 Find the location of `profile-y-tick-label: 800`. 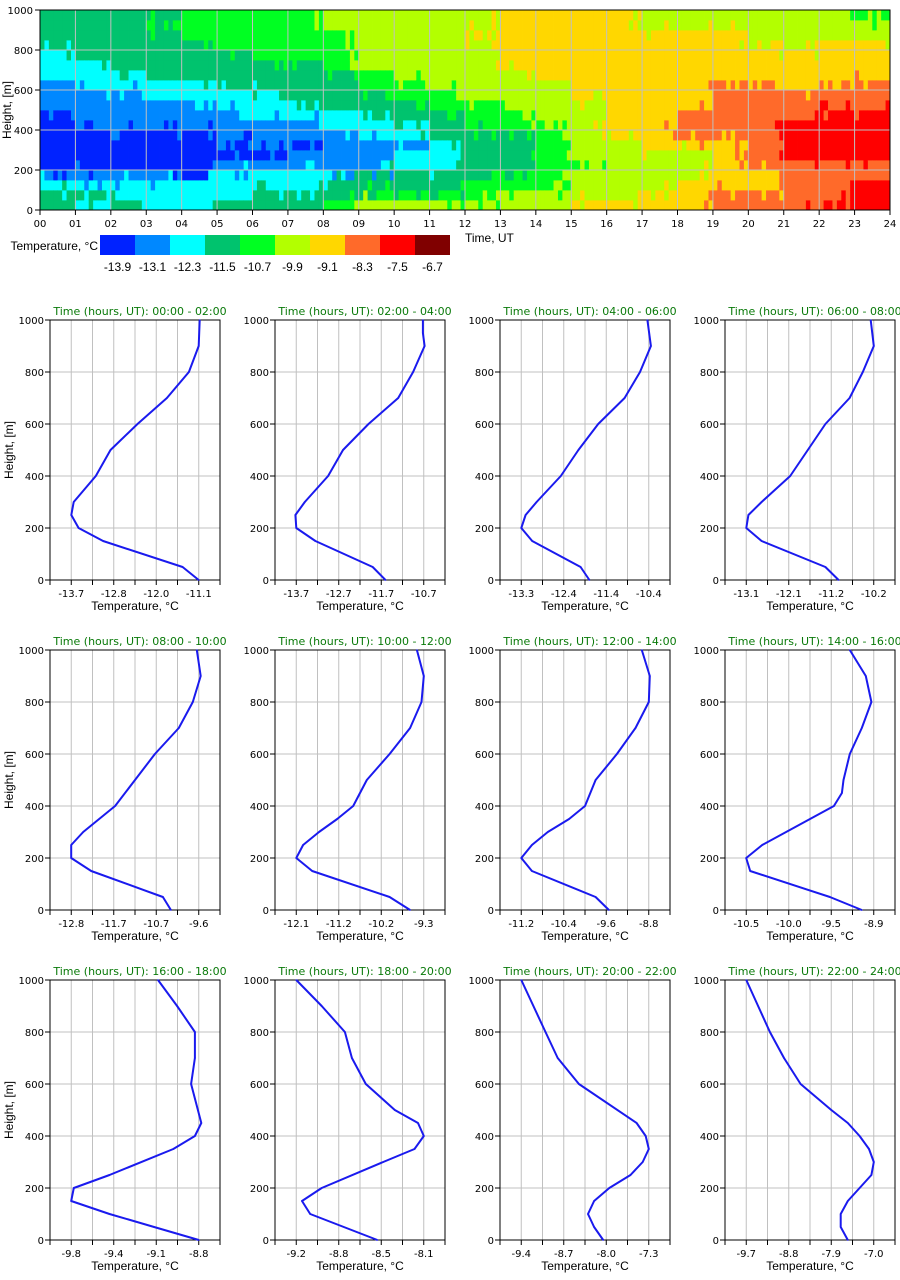

profile-y-tick-label: 800 is located at coordinates (34, 373).